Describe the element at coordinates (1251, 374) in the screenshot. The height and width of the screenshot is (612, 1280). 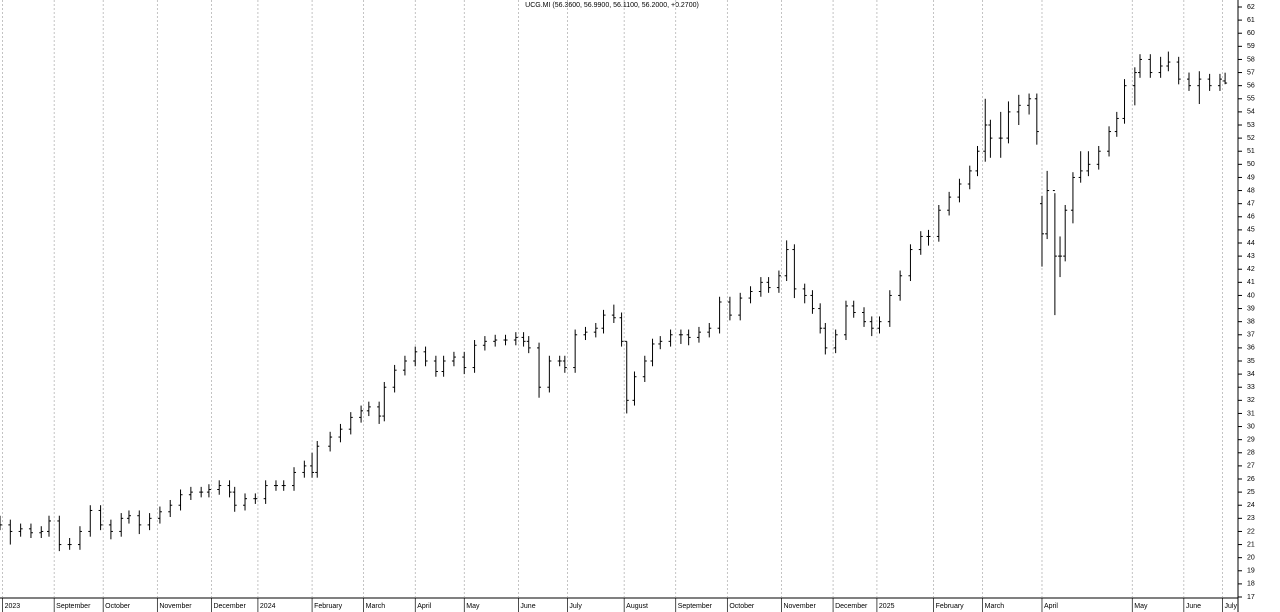
I see `y-tick-label: 34` at that location.